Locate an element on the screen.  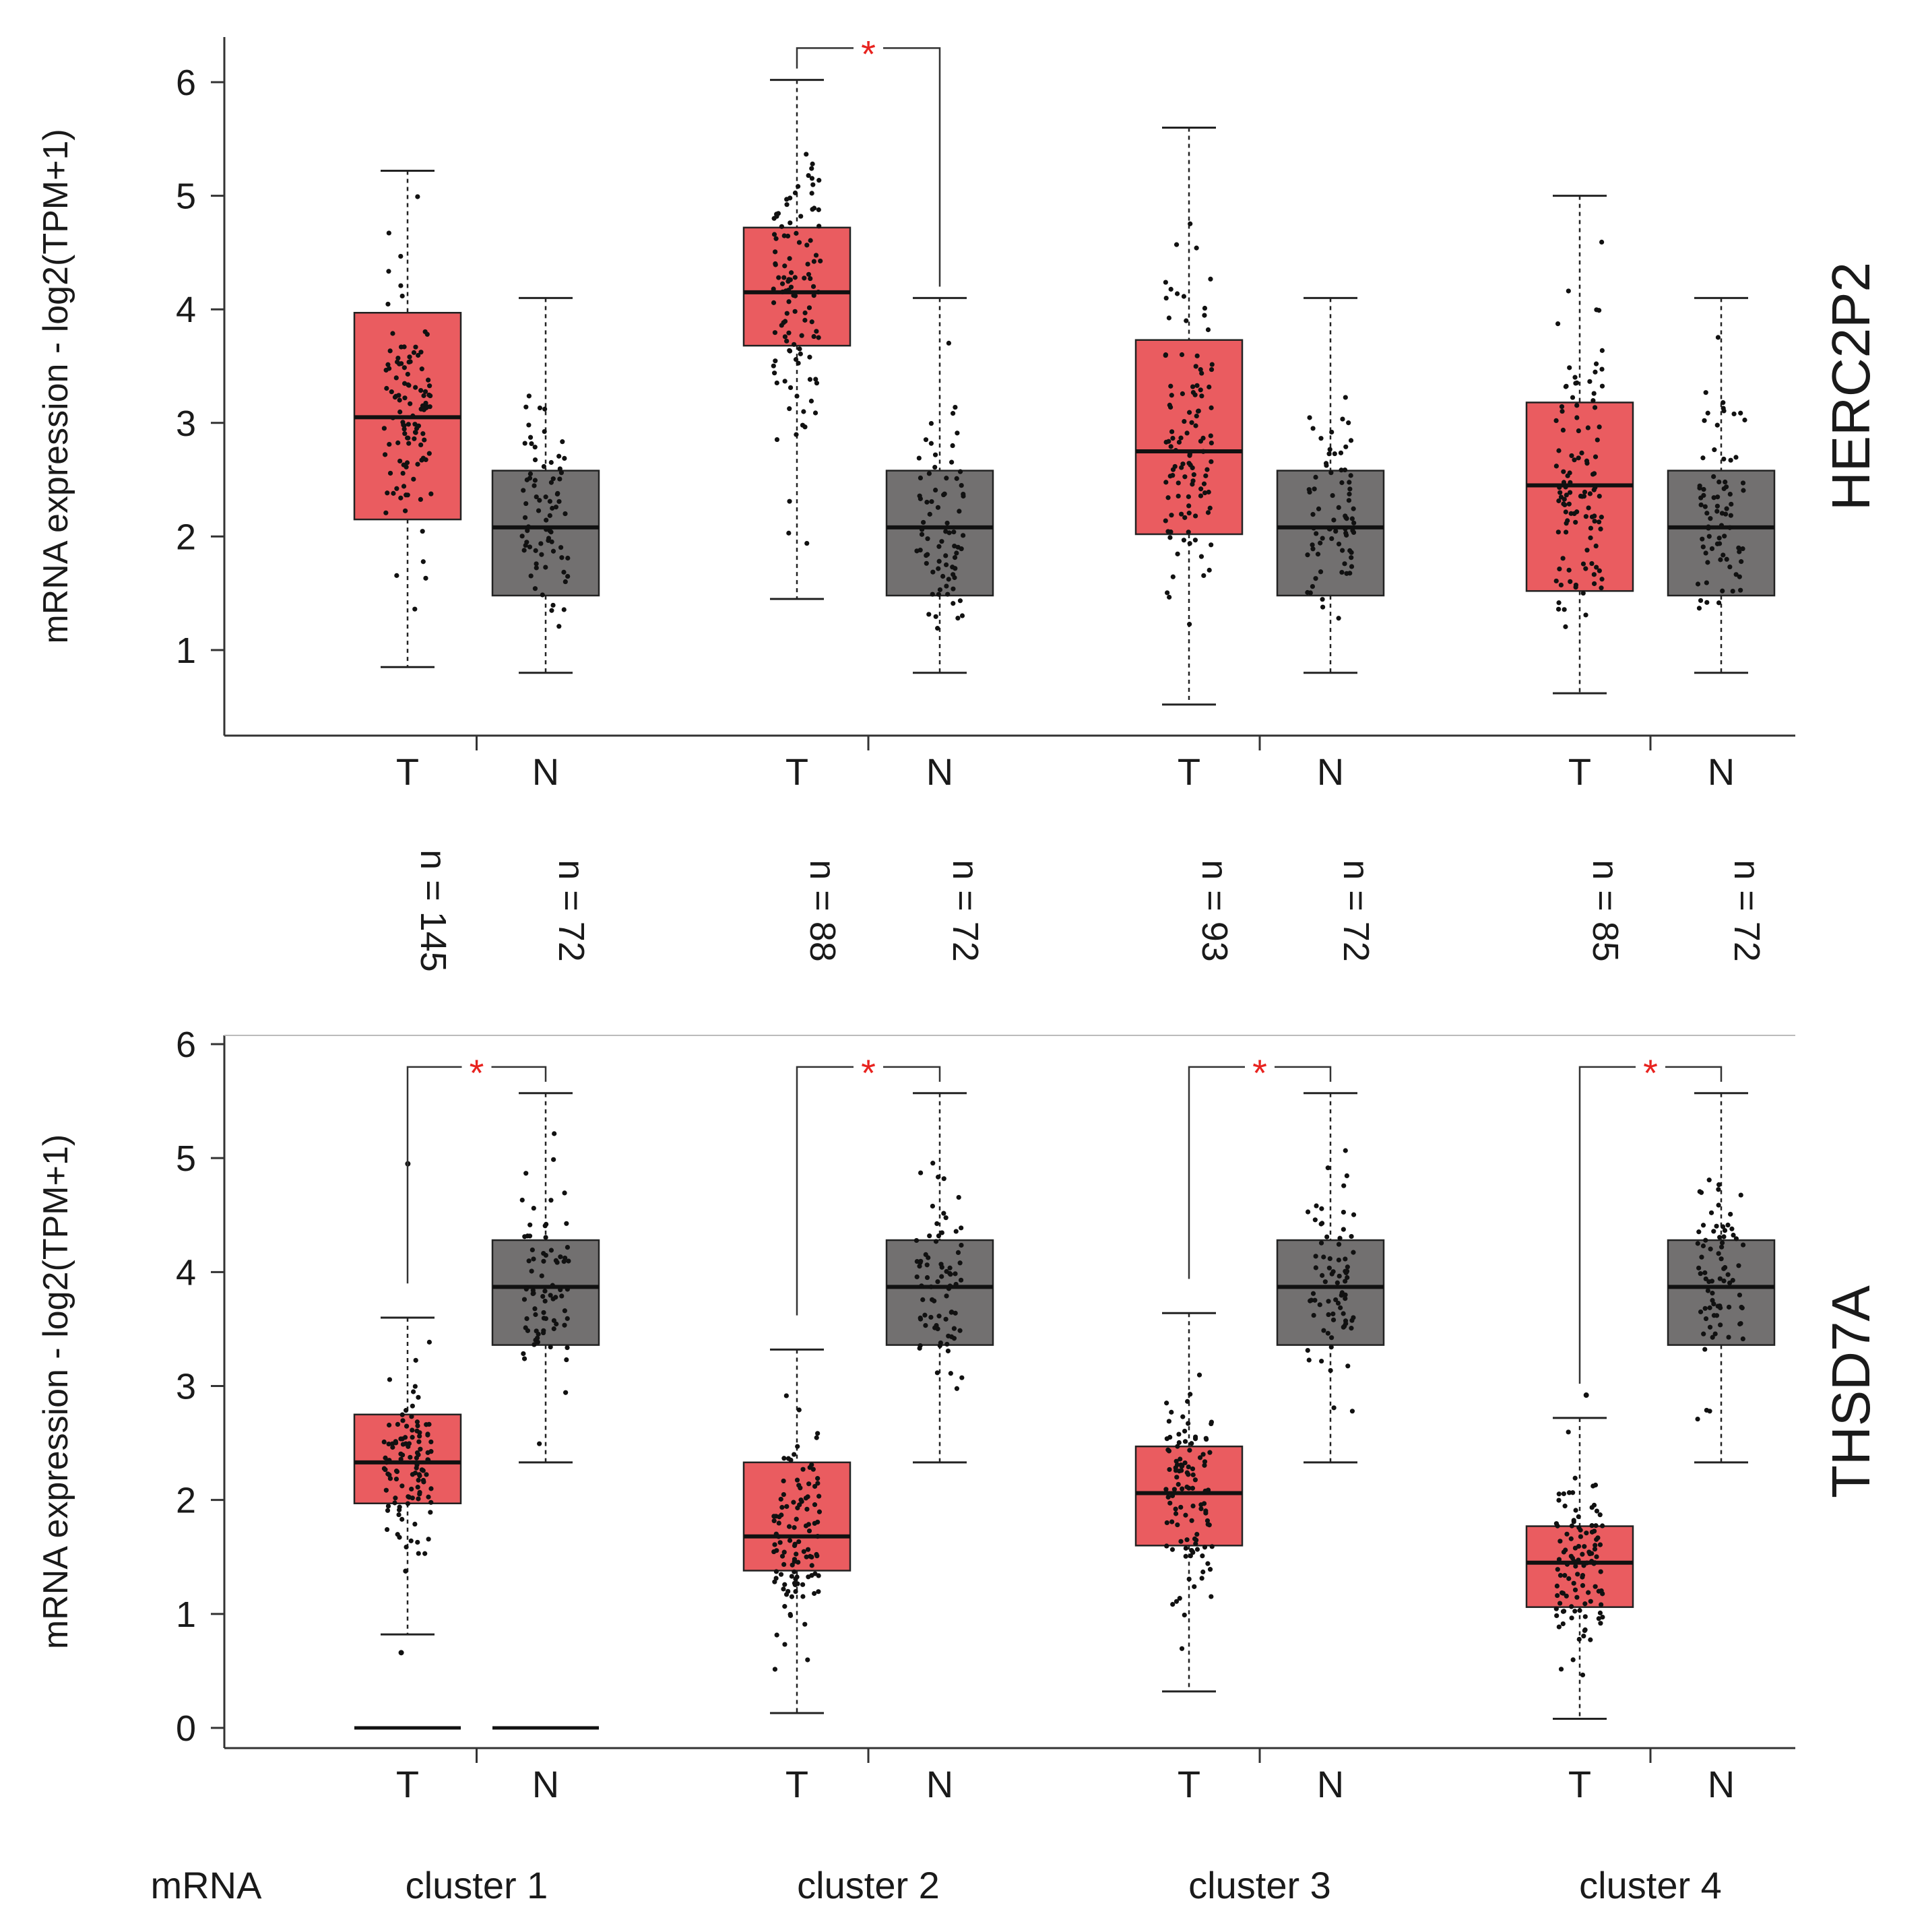
y-tick-label: 5 is located at coordinates (186, 196).